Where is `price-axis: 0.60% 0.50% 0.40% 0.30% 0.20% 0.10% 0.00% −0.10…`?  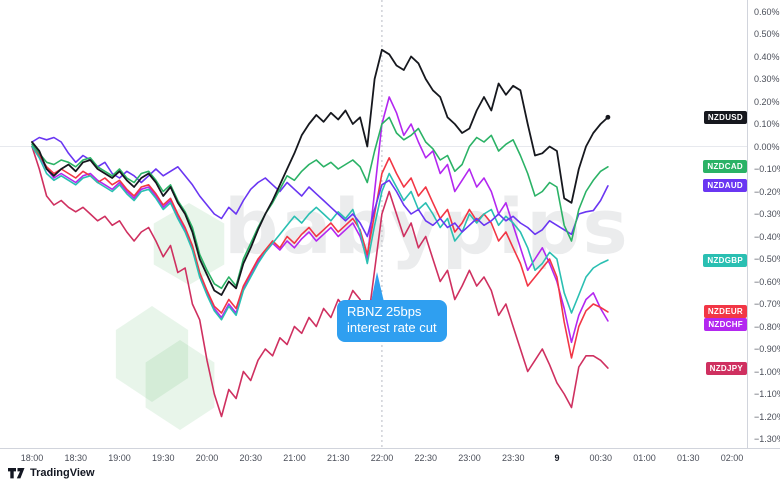 price-axis: 0.60% 0.50% 0.40% 0.30% 0.20% 0.10% 0.00% −0.10… is located at coordinates (763, 224).